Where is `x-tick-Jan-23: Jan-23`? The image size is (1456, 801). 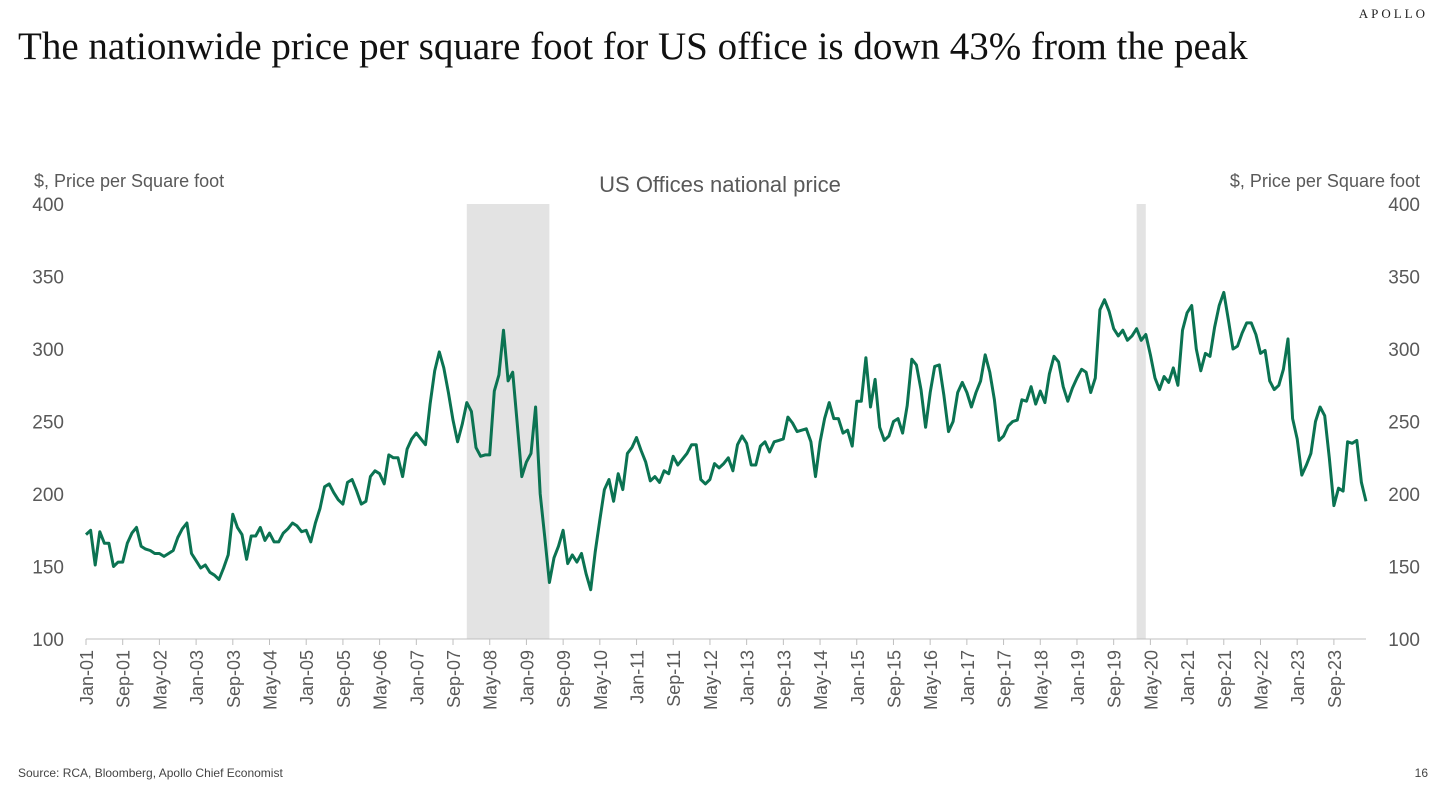 x-tick-Jan-23: Jan-23 is located at coordinates (1298, 677).